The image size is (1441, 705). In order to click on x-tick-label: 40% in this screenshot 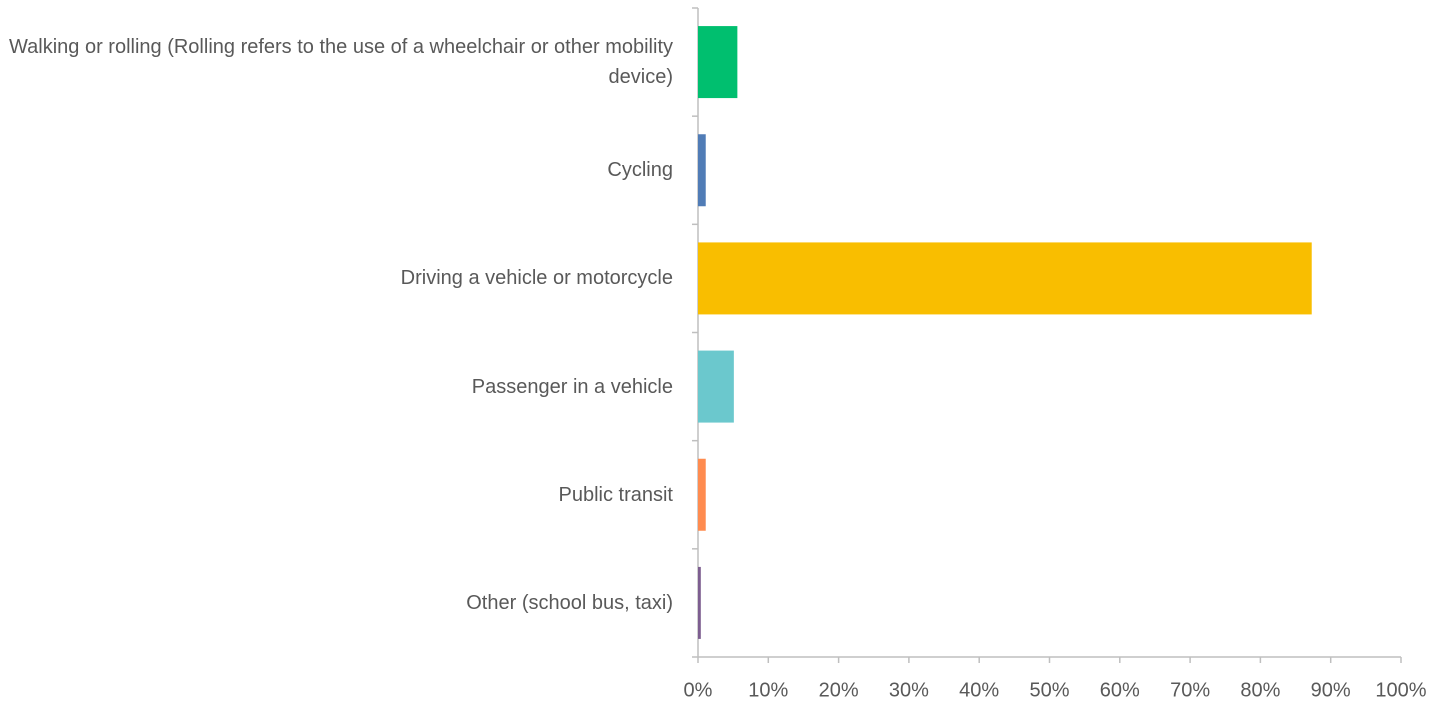, I will do `click(979, 690)`.